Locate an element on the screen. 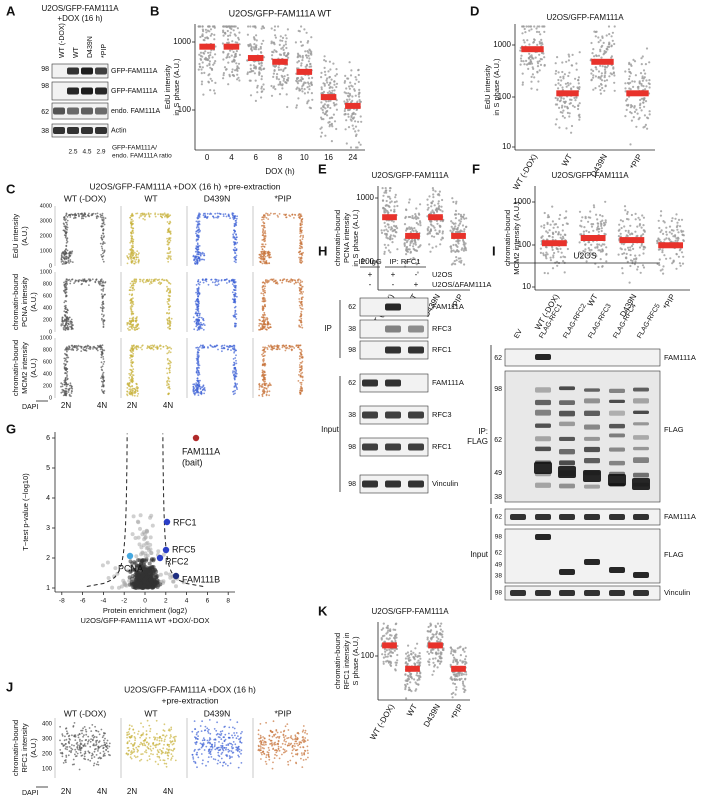  y-axis-label: chromatin-bound is located at coordinates (15, 302).